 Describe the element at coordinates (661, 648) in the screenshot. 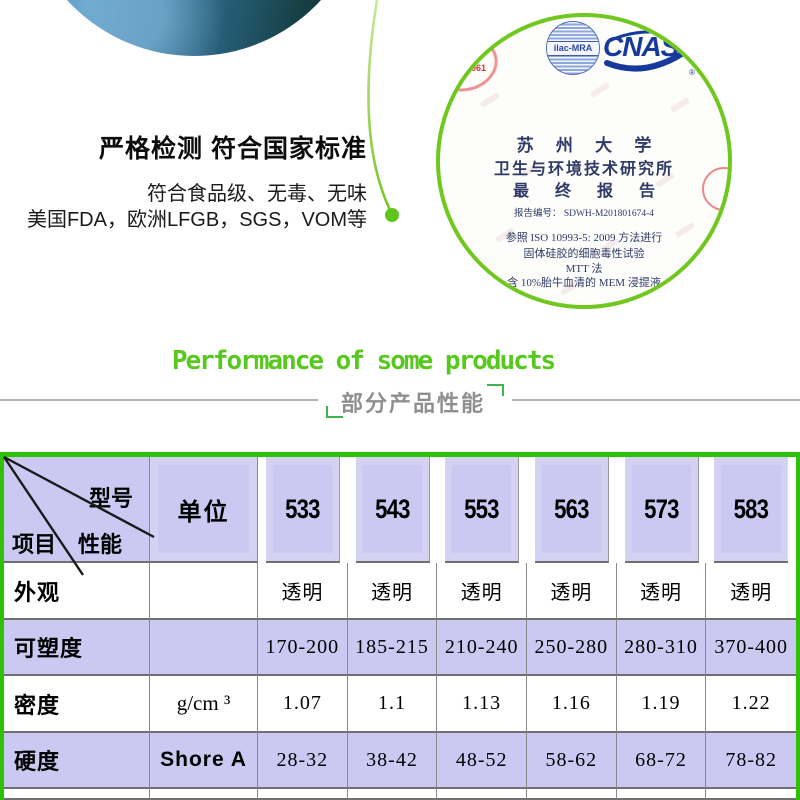

I see `plasticity-573: 280-310` at that location.